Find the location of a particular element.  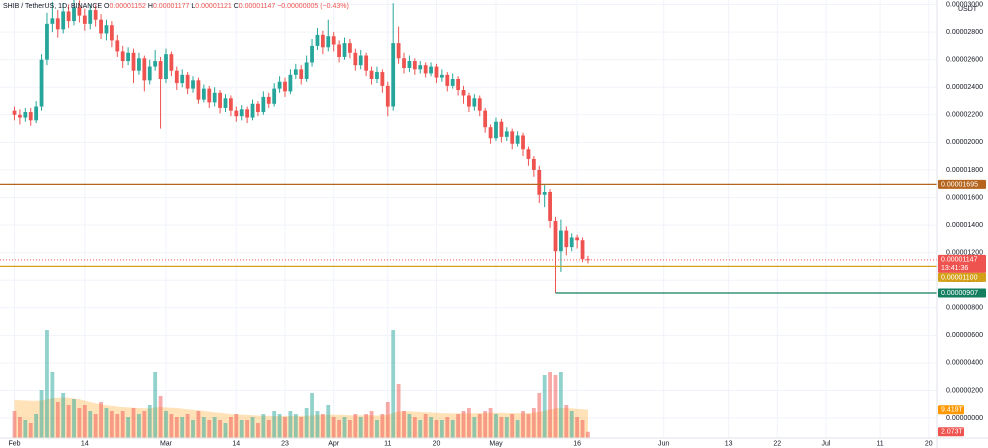

y-tick-label: 0.00002400 is located at coordinates (964, 87).